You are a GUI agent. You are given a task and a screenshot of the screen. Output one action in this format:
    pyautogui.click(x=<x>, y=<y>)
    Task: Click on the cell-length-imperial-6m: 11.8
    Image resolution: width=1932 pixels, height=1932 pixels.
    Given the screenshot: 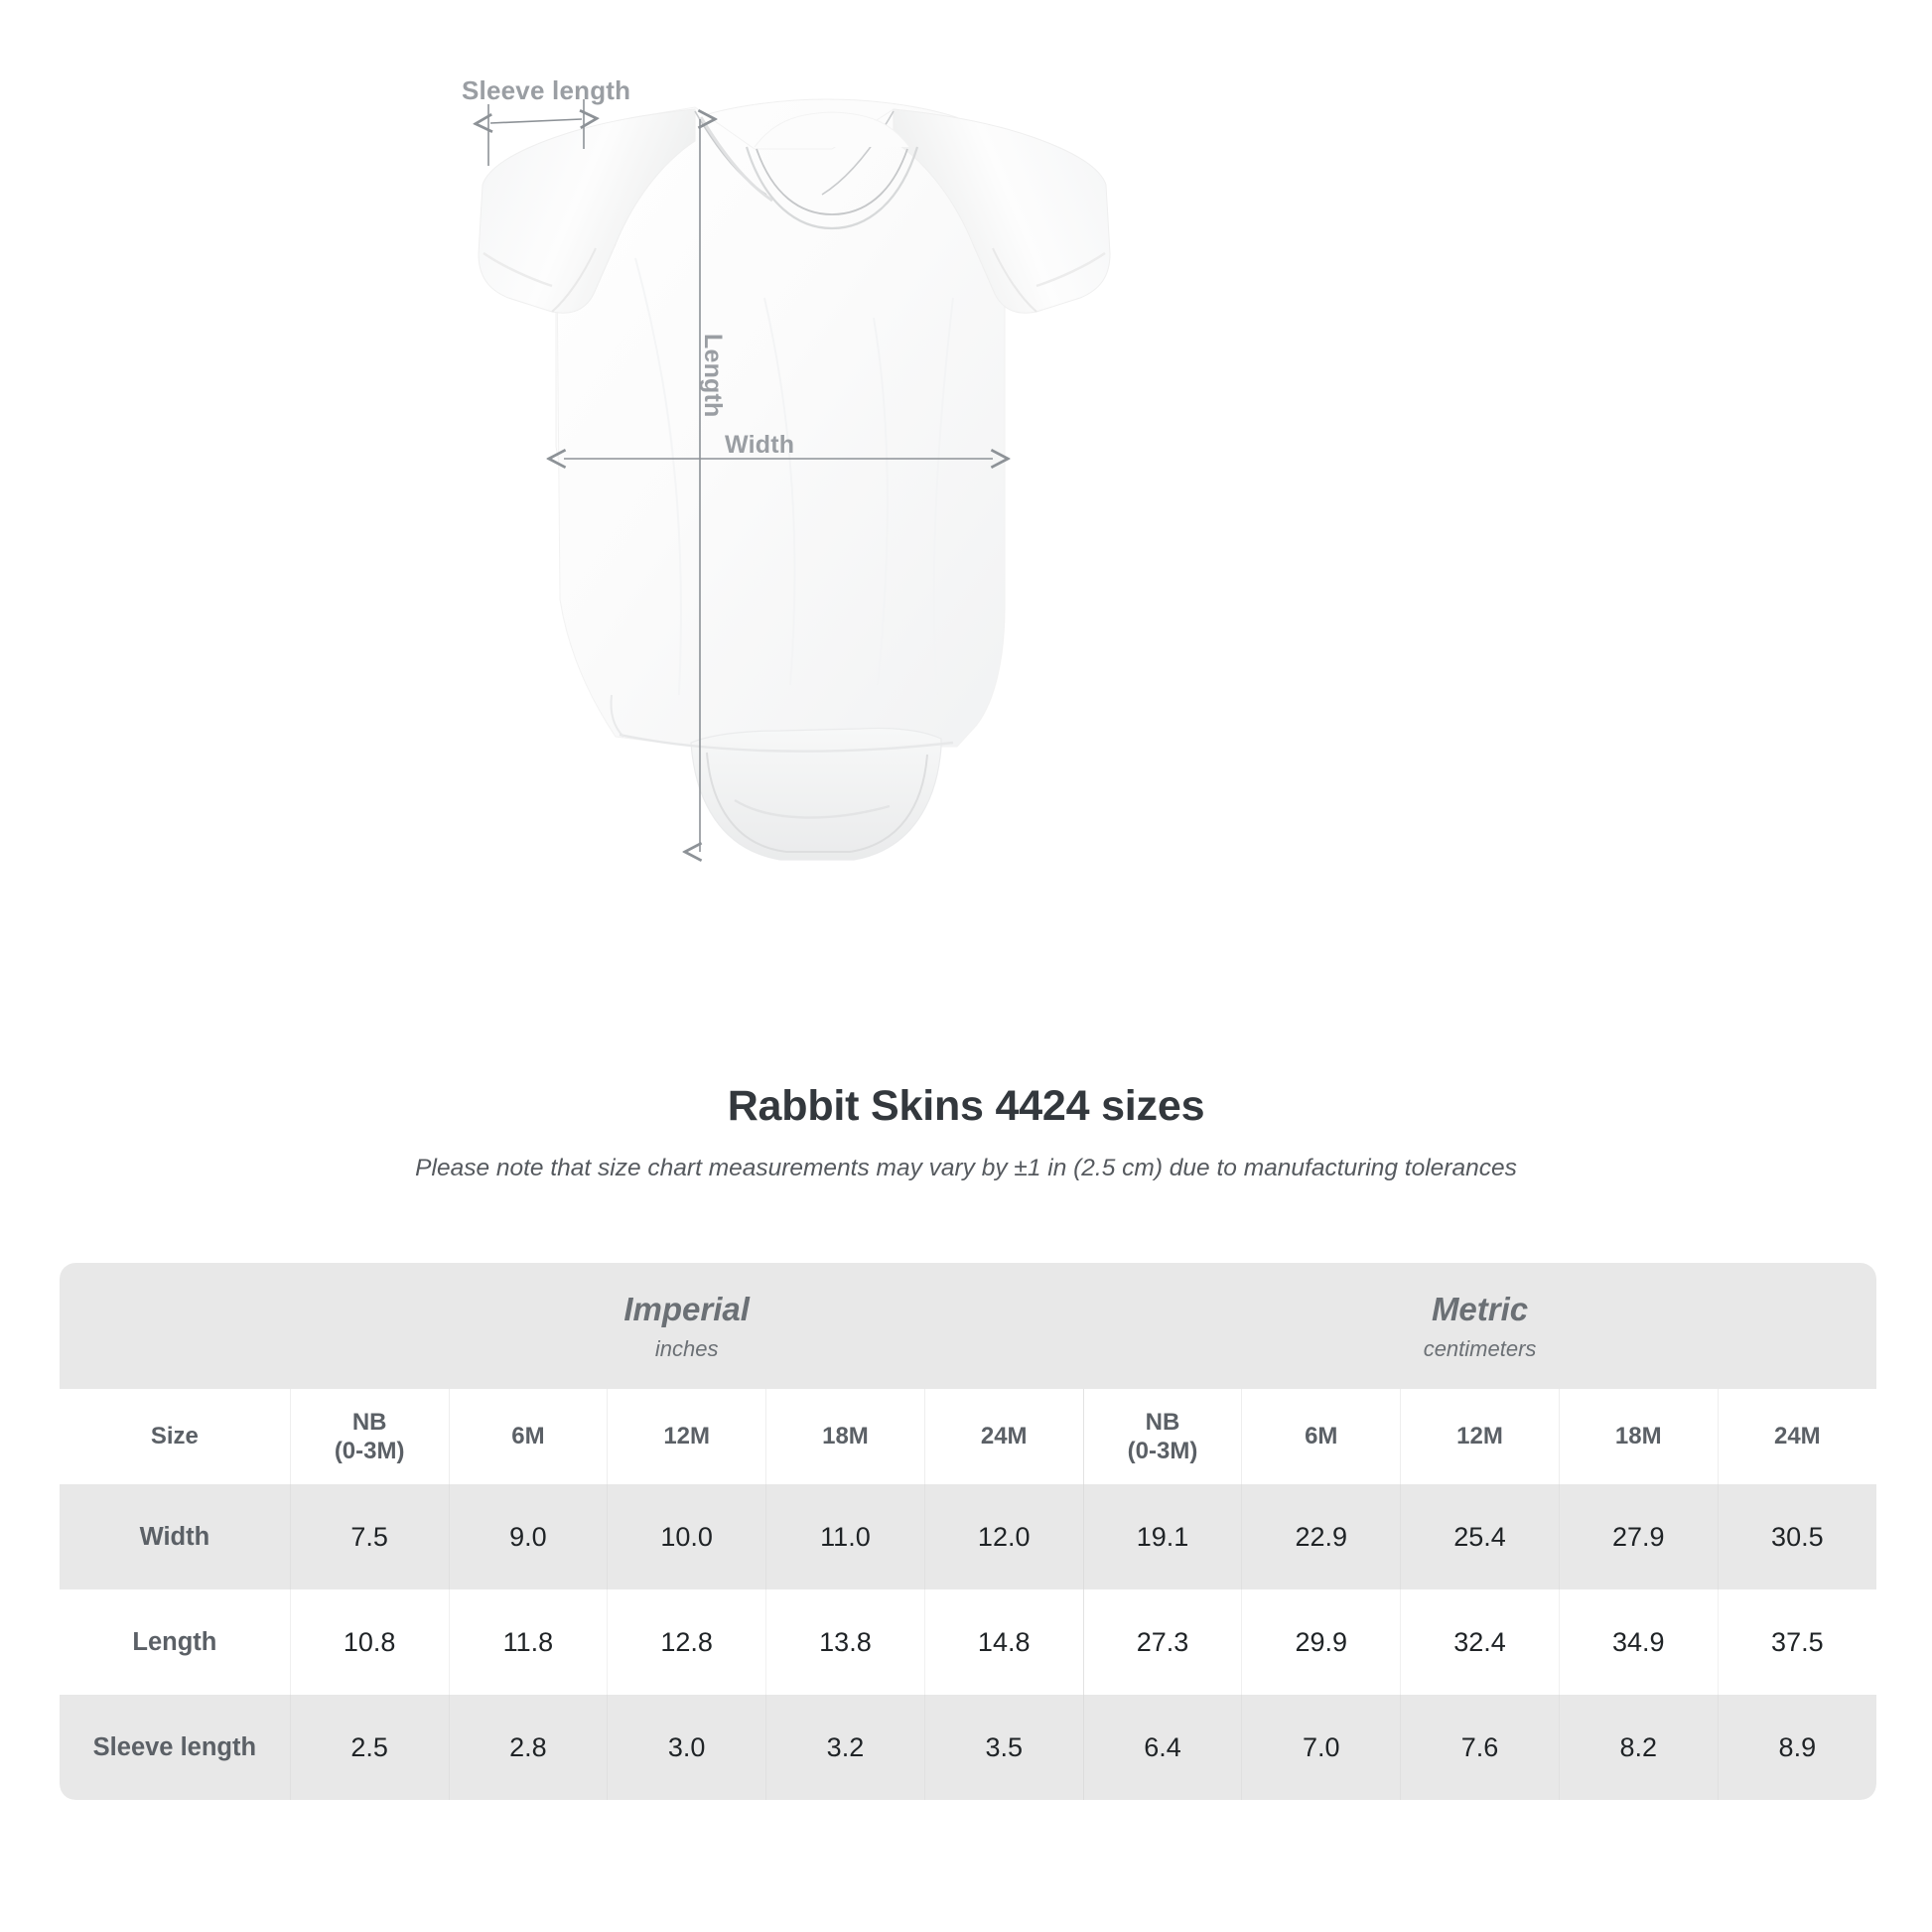 What is the action you would take?
    pyautogui.click(x=528, y=1642)
    